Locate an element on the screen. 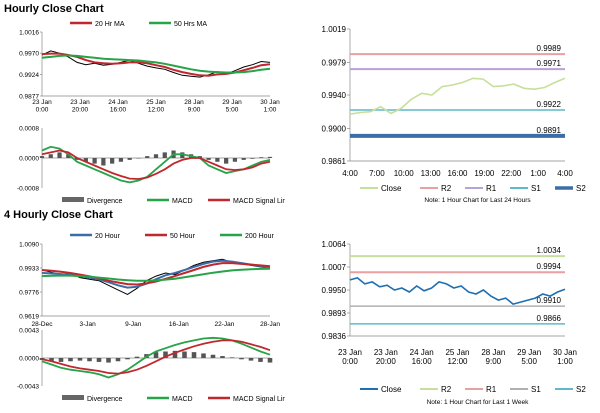 Image resolution: width=600 pixels, height=413 pixels. y-tick-label: 0.9940 is located at coordinates (334, 95).